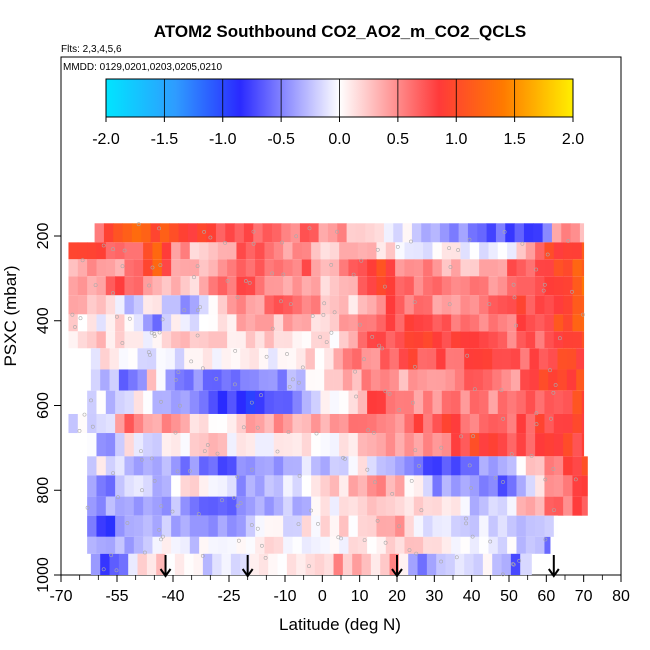  What do you see at coordinates (359, 566) in the screenshot?
I see `arrow-markers` at bounding box center [359, 566].